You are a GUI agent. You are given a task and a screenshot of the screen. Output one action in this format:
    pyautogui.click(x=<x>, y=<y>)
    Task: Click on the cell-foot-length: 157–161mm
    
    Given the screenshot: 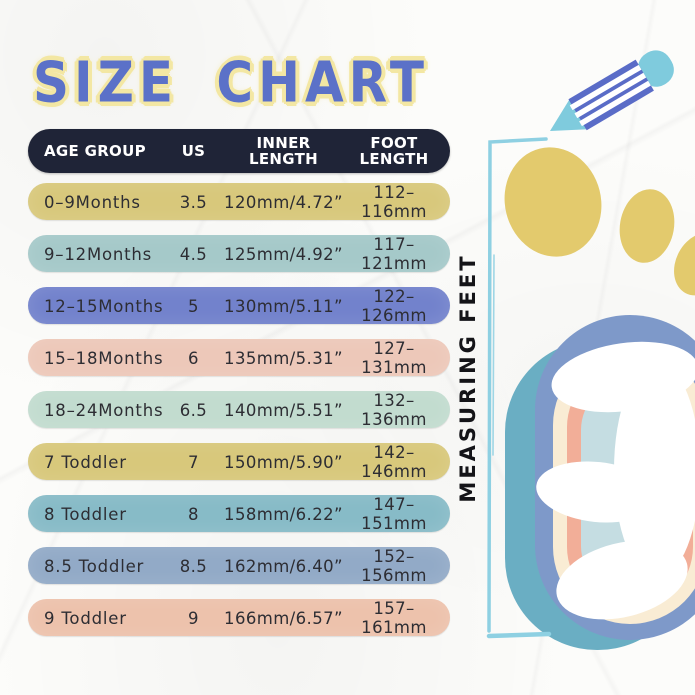 What is the action you would take?
    pyautogui.click(x=394, y=618)
    